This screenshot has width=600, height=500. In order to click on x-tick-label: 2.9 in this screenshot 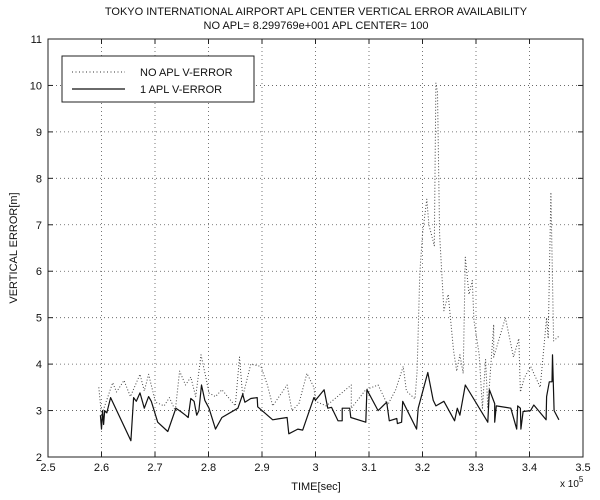, I will do `click(261, 468)`.